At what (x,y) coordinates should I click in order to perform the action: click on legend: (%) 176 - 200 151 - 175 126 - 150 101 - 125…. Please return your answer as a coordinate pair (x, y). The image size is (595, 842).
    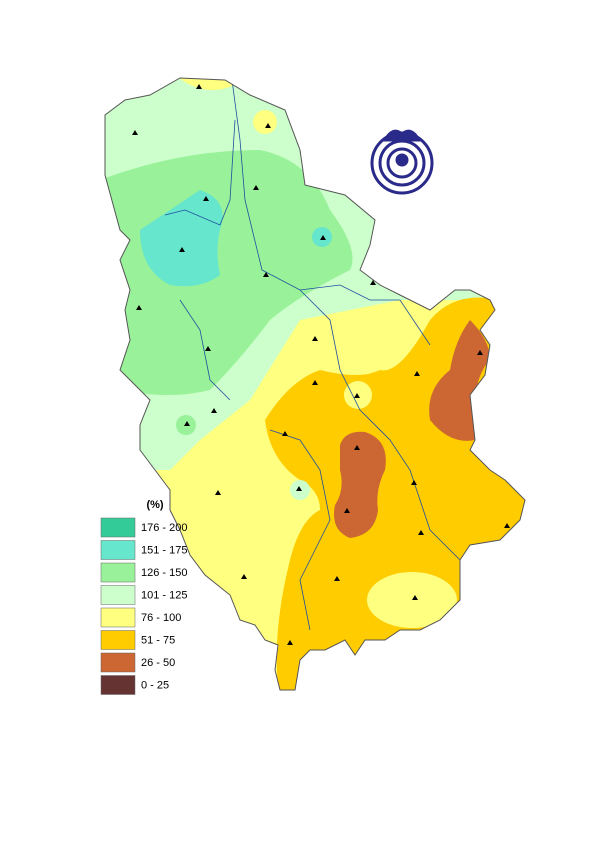
    Looking at the image, I should click on (143, 597).